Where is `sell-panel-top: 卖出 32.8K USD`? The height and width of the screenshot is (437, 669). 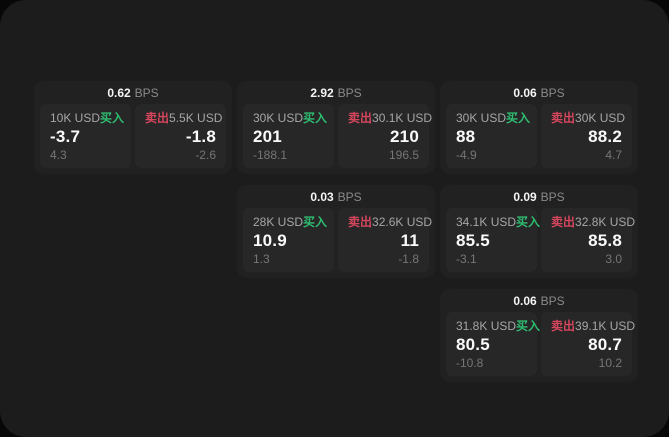
sell-panel-top: 卖出 32.8K USD is located at coordinates (593, 222).